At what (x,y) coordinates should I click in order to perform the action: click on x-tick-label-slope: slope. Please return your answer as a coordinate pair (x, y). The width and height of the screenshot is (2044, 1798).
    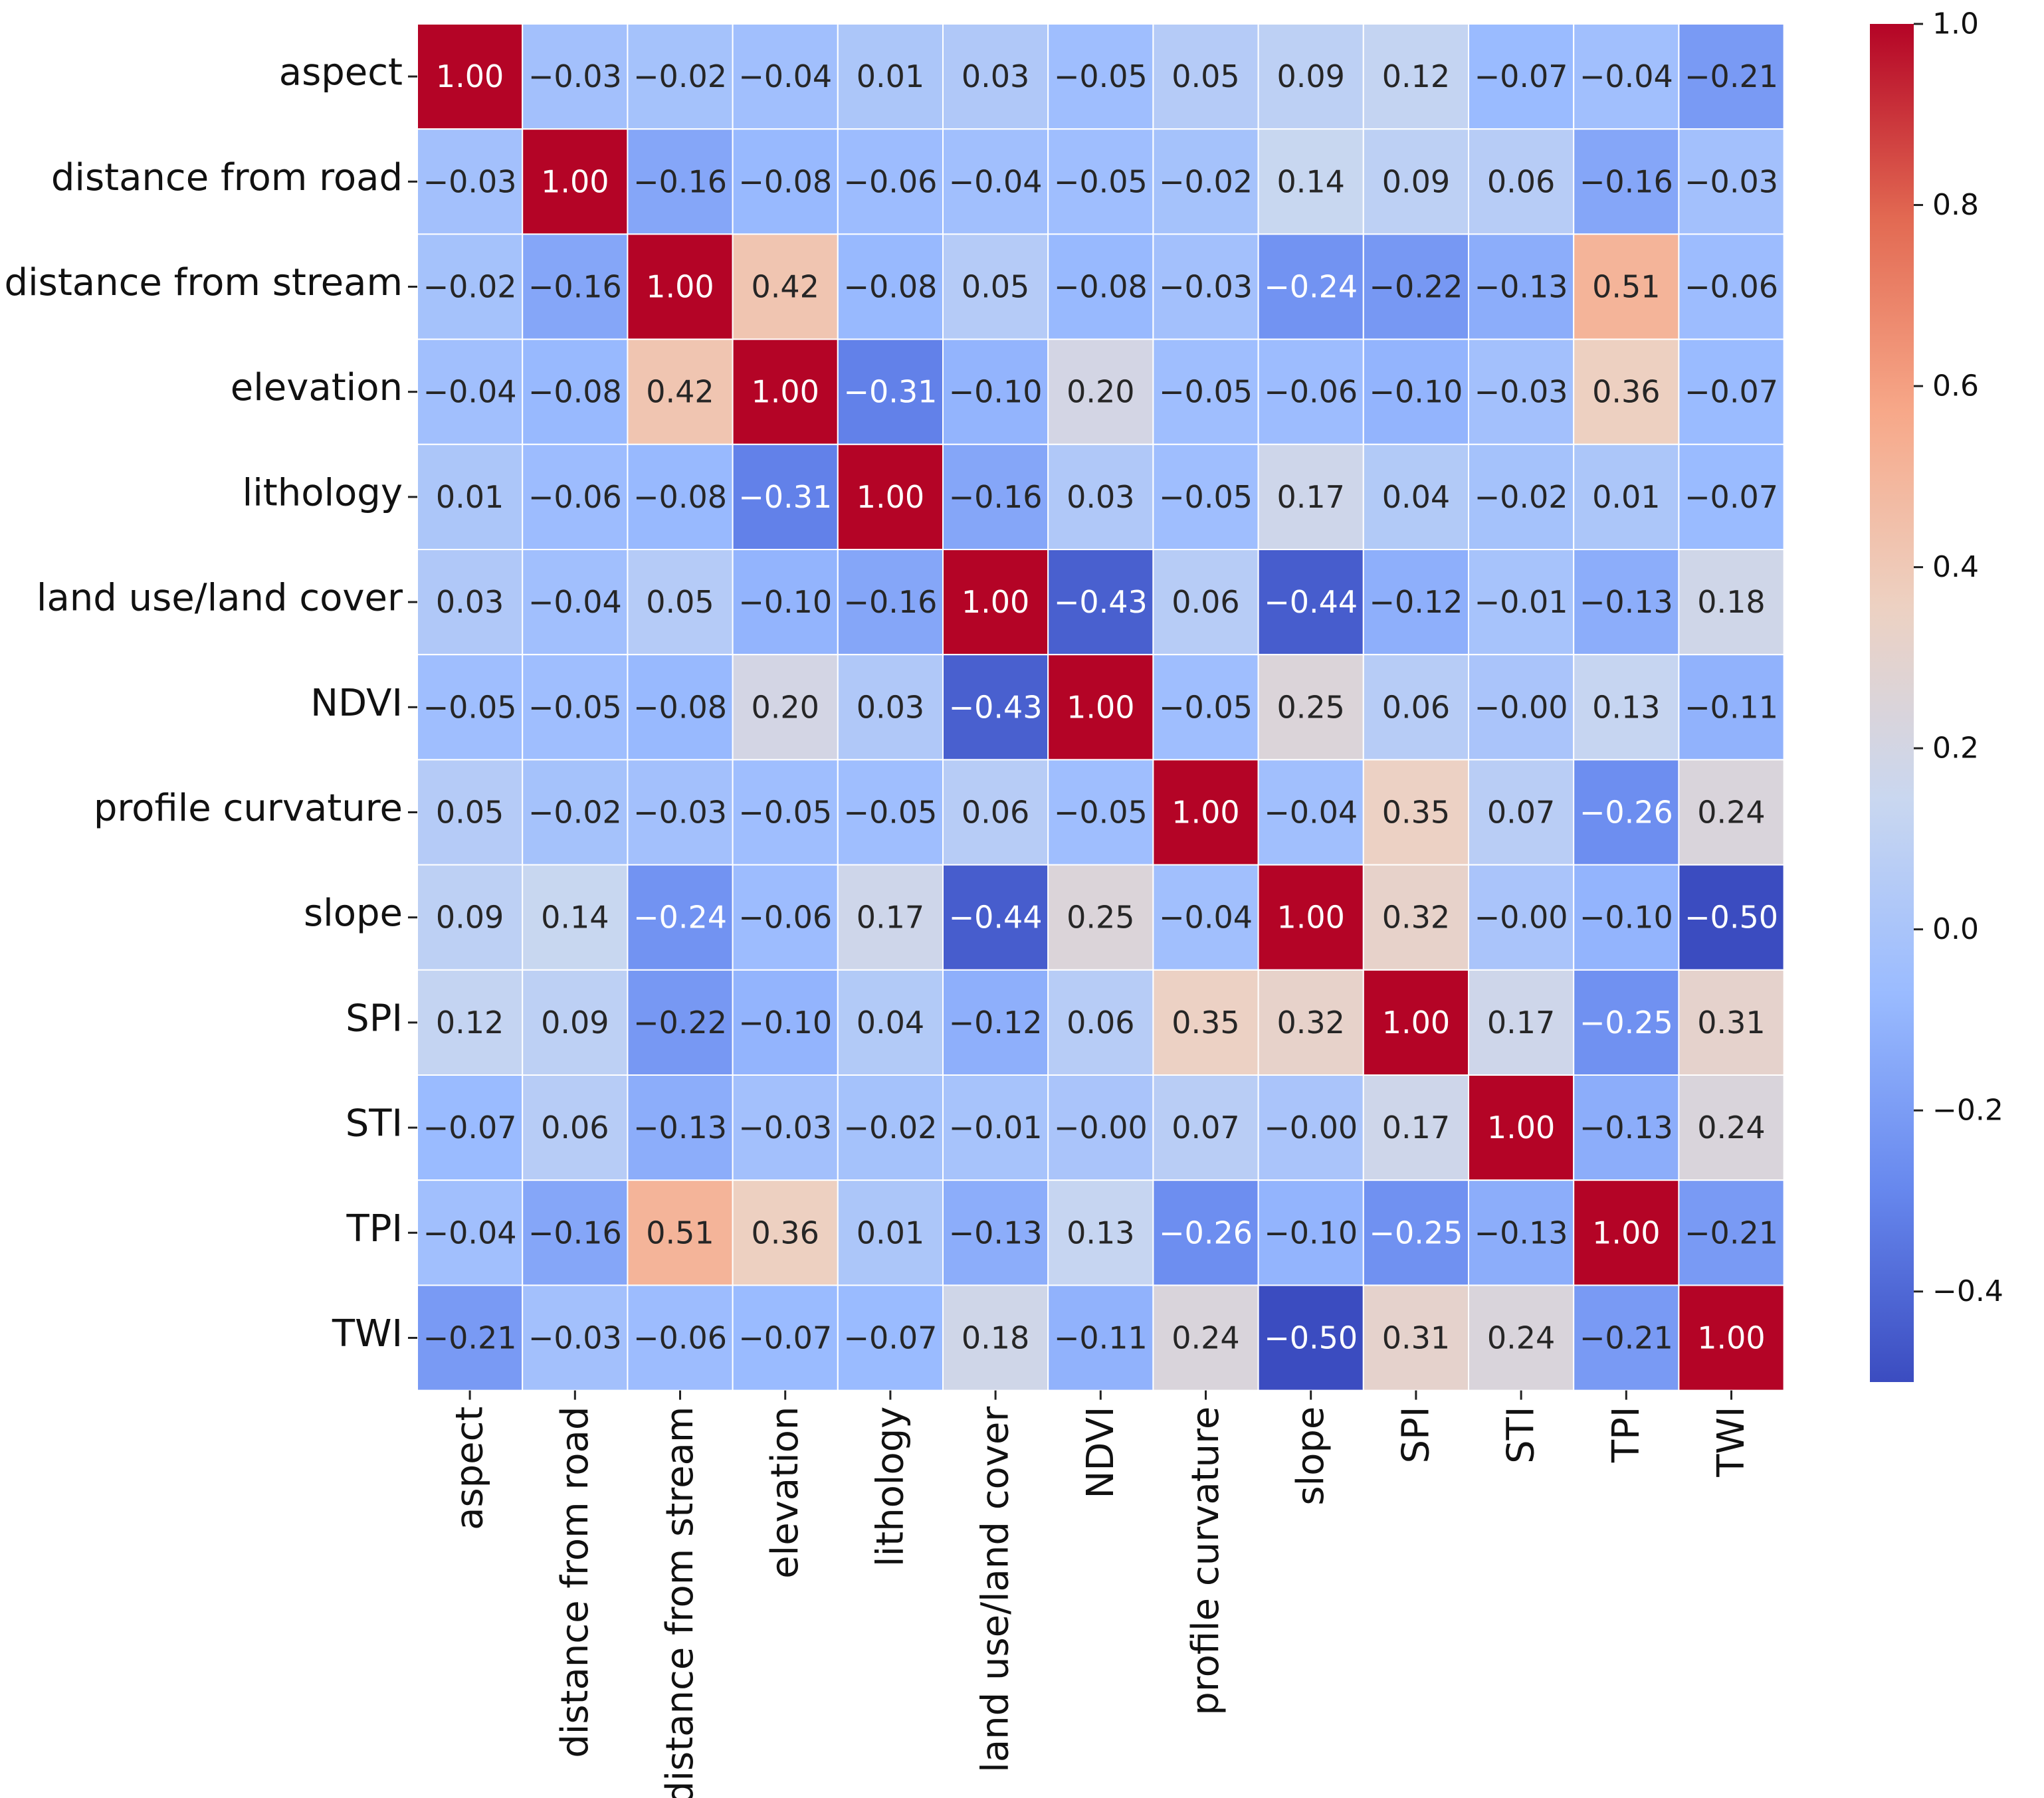
    Looking at the image, I should click on (1311, 1456).